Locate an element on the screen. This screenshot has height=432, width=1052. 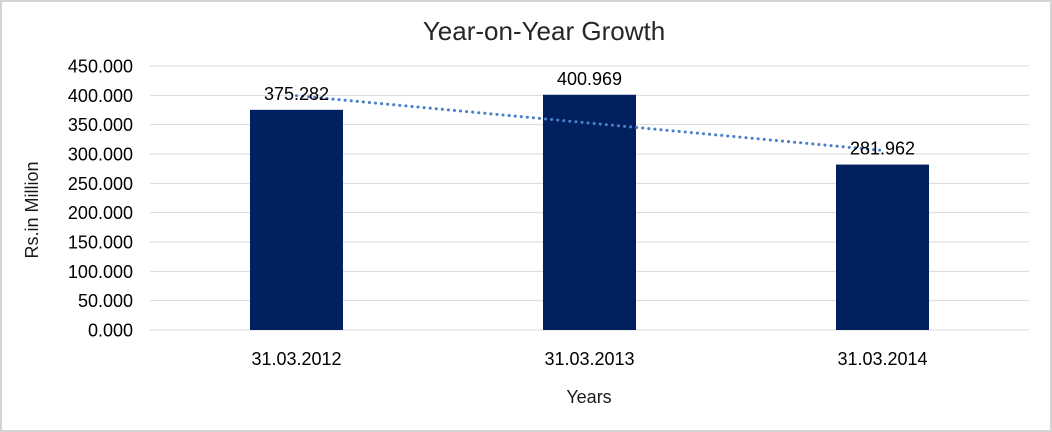
y-tick-label: 350.000 is located at coordinates (100, 125).